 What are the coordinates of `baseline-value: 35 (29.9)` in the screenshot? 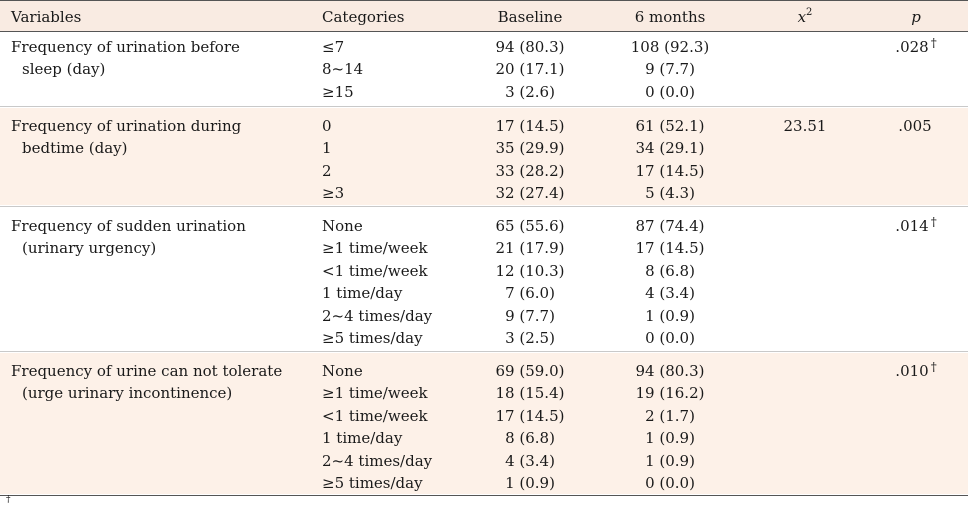 It's located at (530, 148).